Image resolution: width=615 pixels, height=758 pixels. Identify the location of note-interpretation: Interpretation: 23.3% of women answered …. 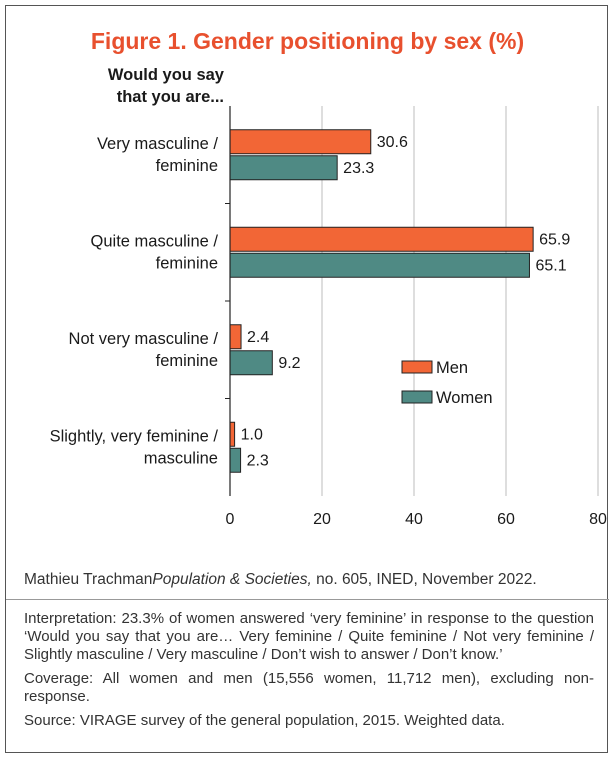
(309, 636).